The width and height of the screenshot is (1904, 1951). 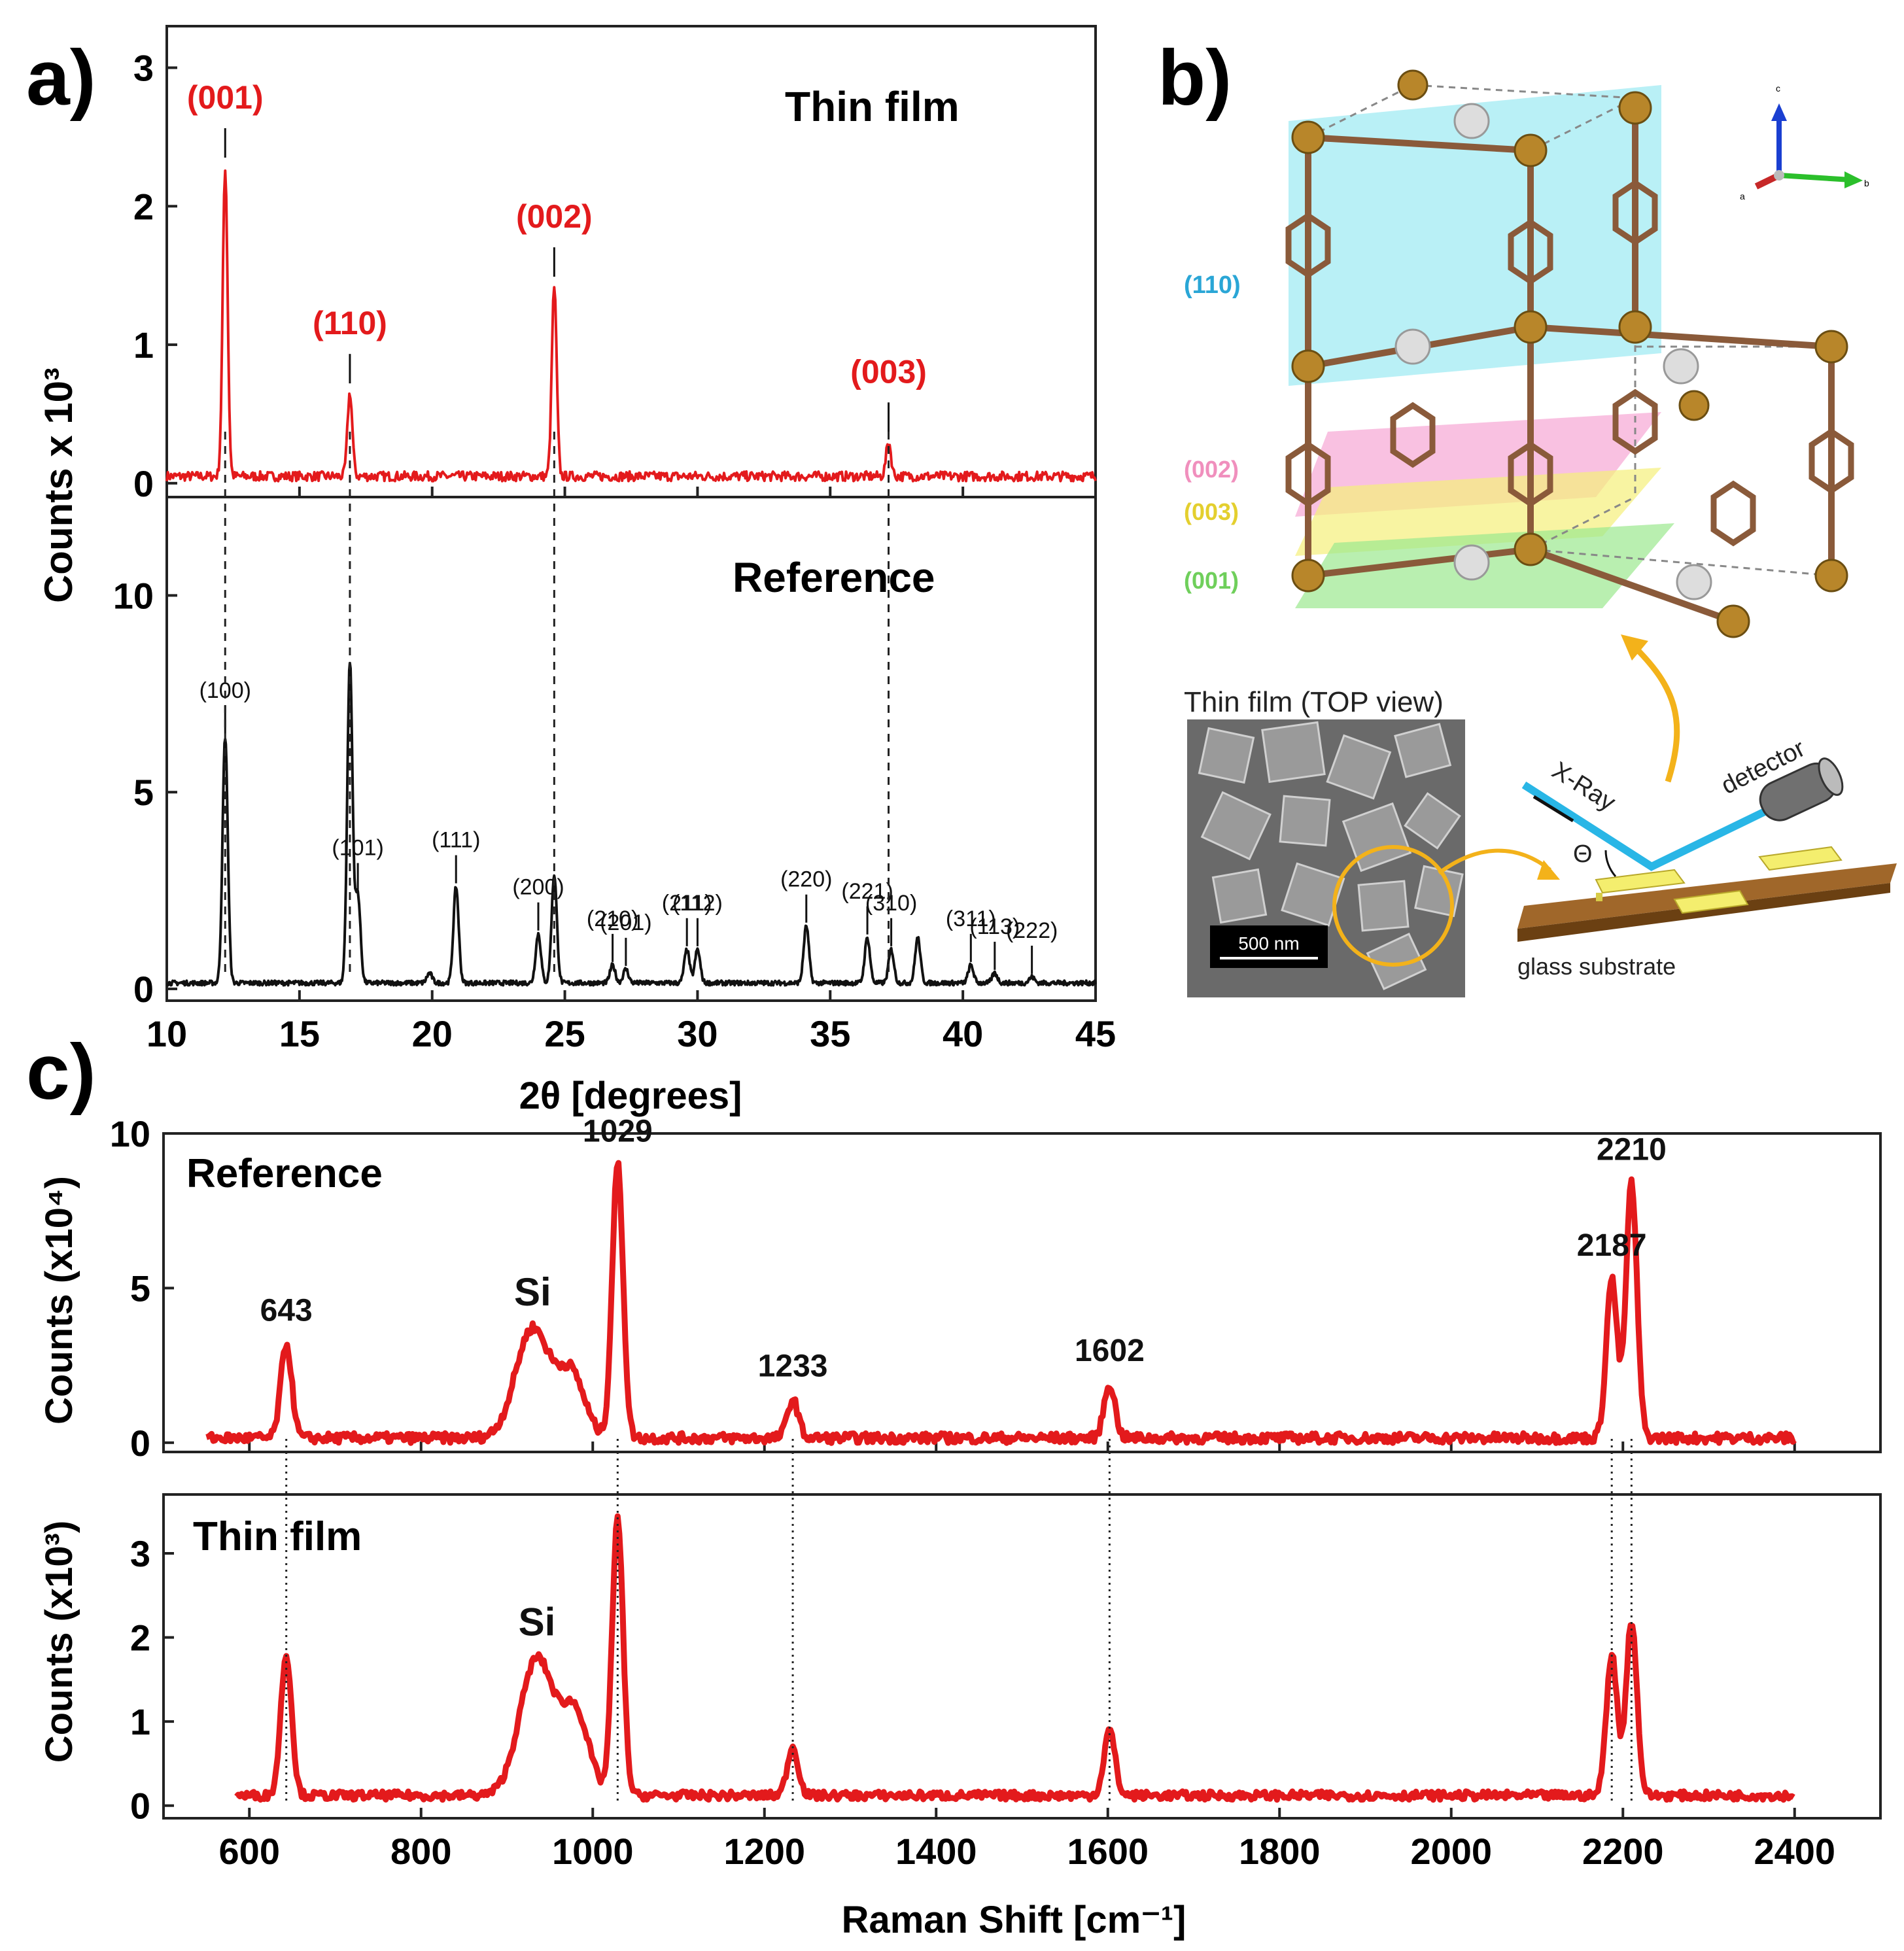 I want to click on peak-label: (310), so click(x=891, y=903).